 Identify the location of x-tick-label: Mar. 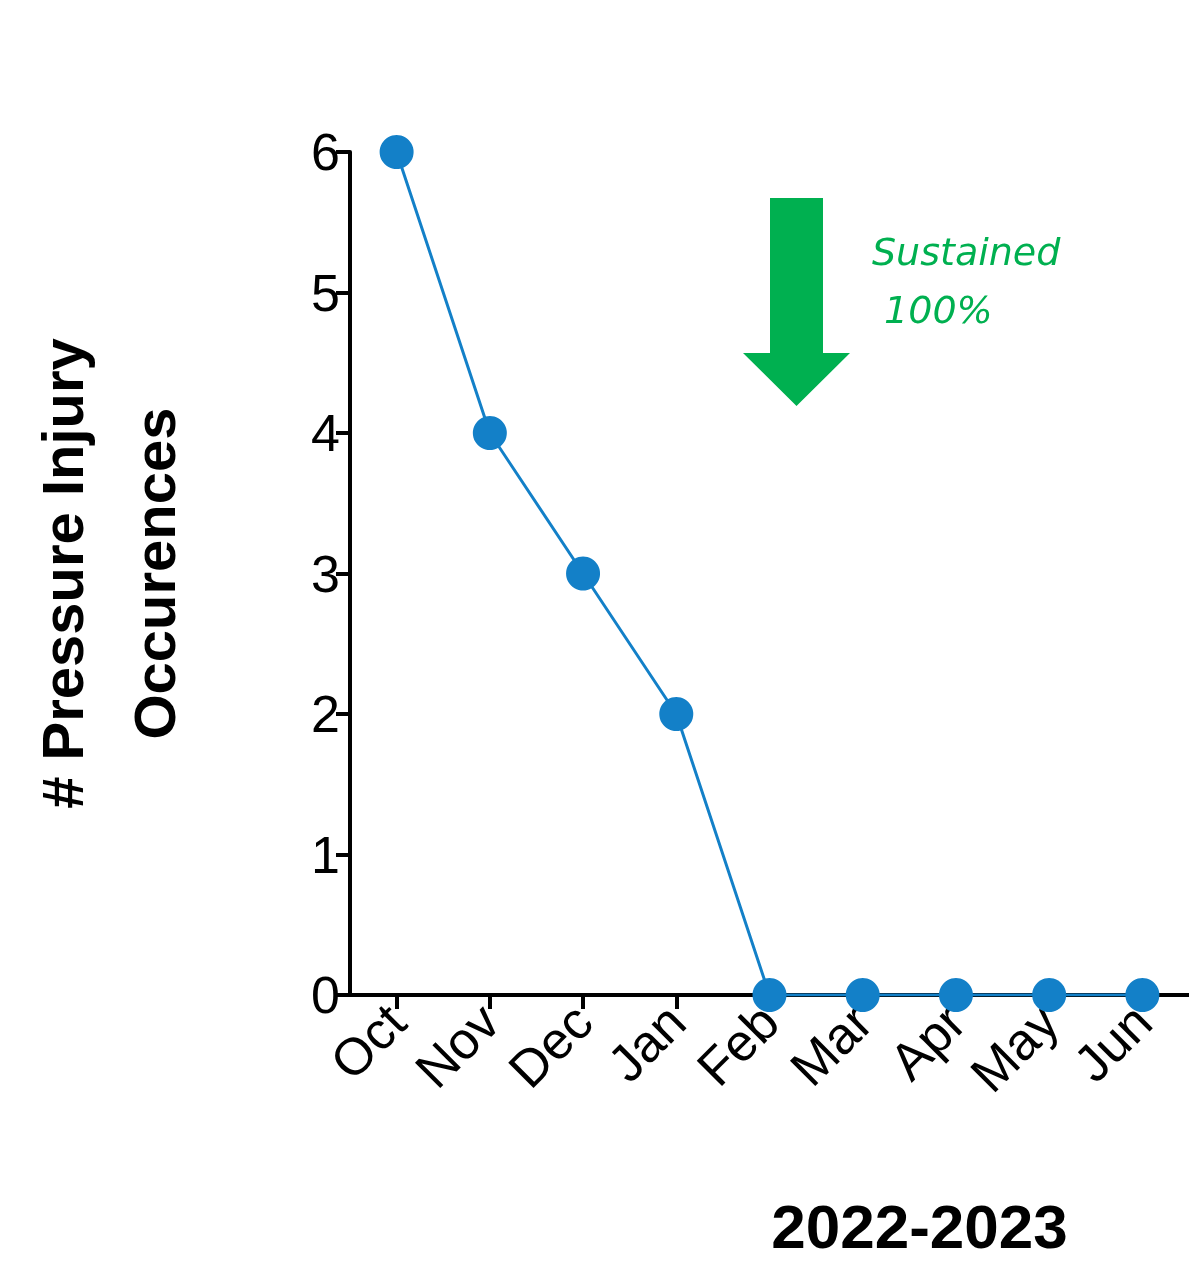
(831, 1044).